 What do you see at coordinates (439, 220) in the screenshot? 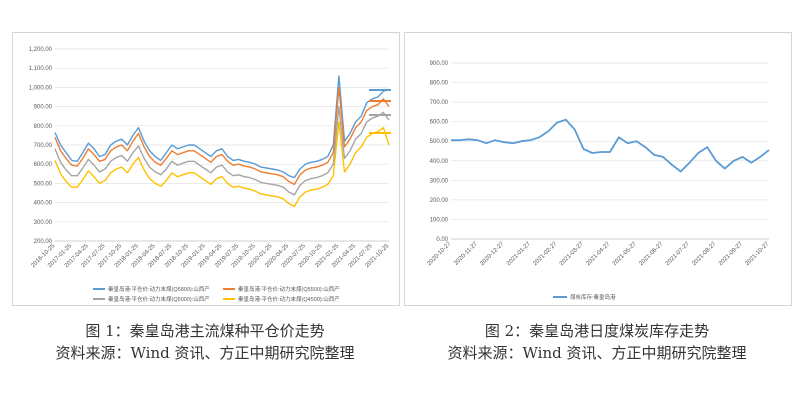
I see `y-tick-label: 100.00` at bounding box center [439, 220].